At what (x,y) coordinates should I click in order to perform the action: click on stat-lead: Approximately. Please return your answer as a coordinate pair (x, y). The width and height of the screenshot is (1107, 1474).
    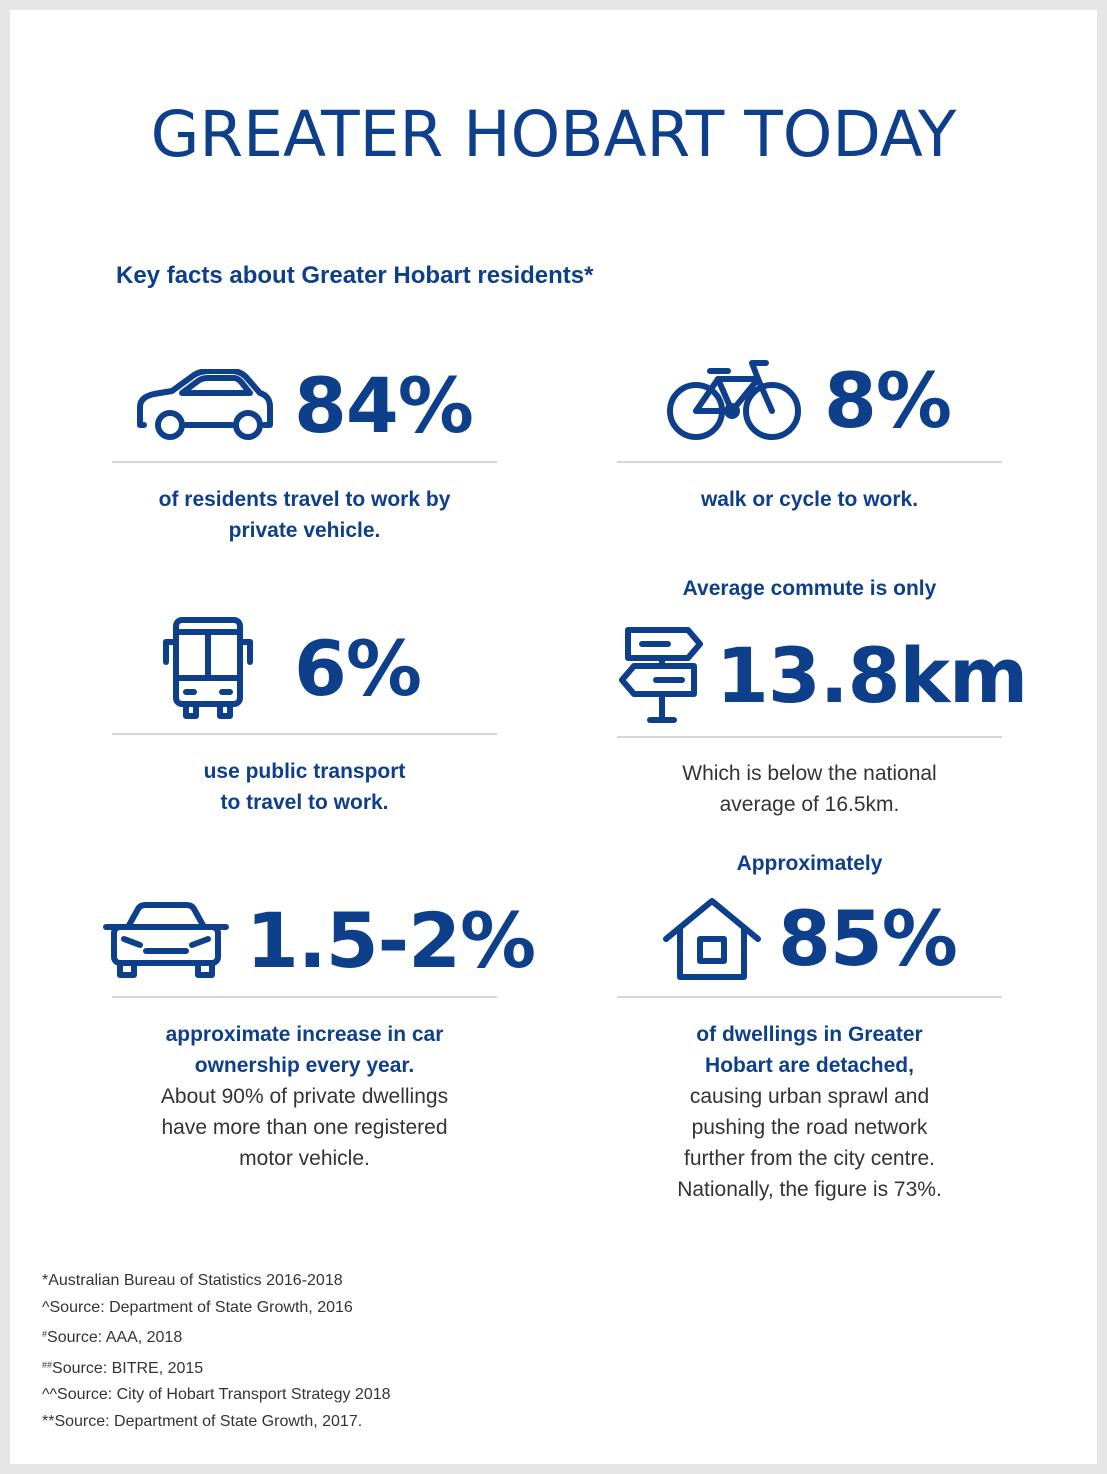
    Looking at the image, I should click on (809, 863).